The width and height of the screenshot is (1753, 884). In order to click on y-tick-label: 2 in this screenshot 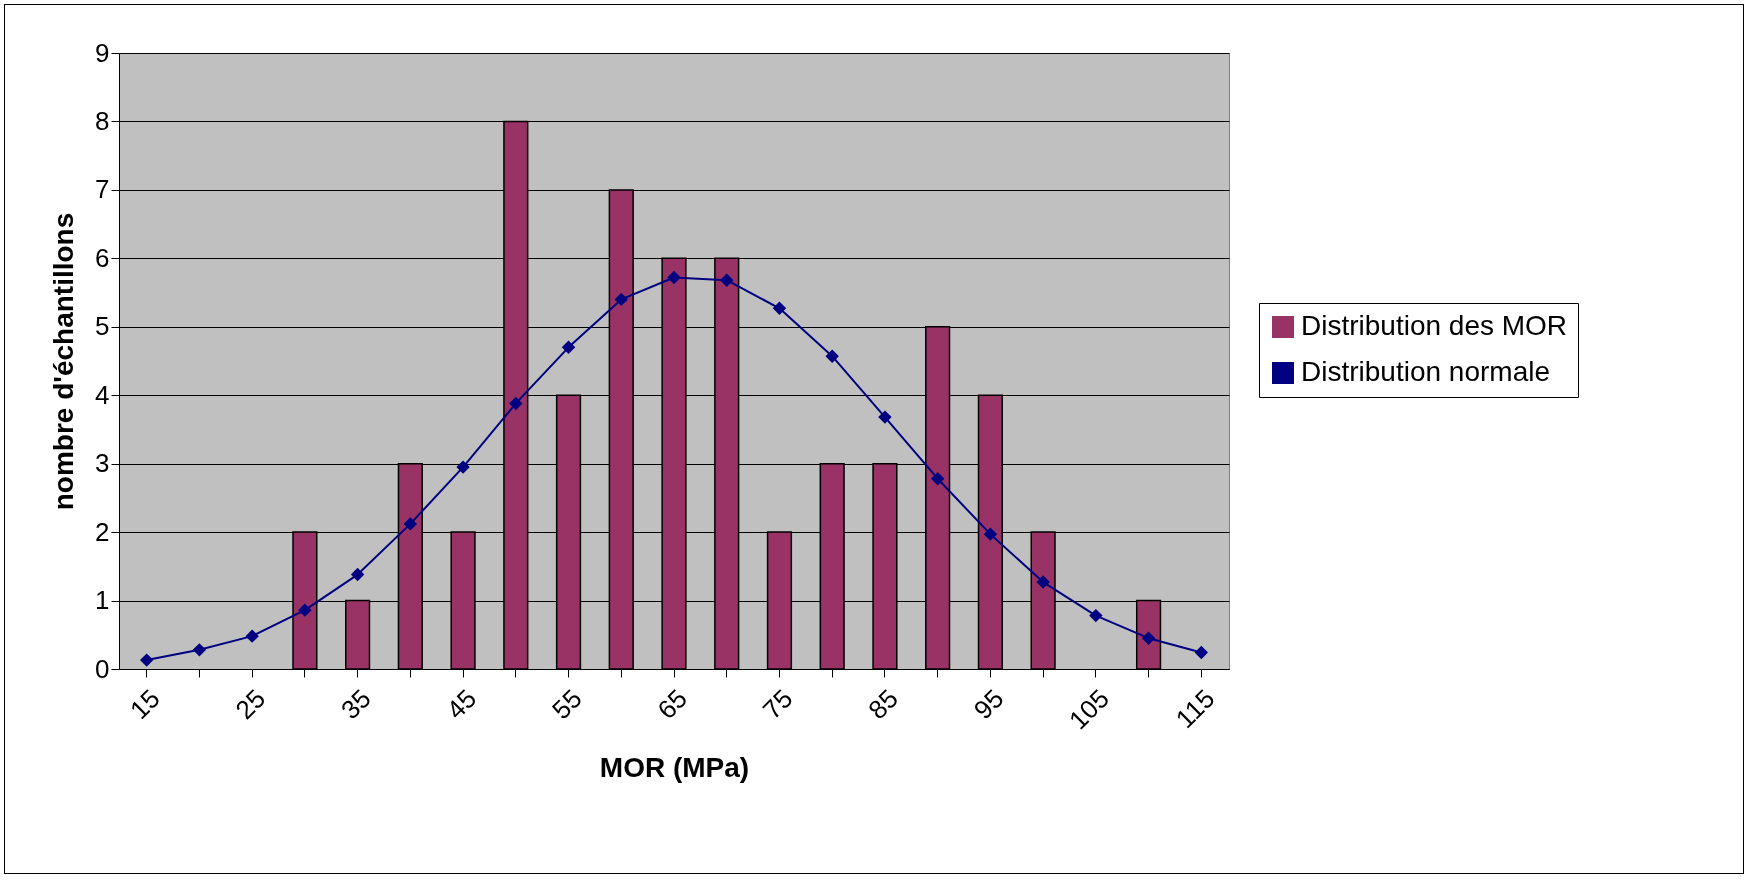, I will do `click(102, 531)`.